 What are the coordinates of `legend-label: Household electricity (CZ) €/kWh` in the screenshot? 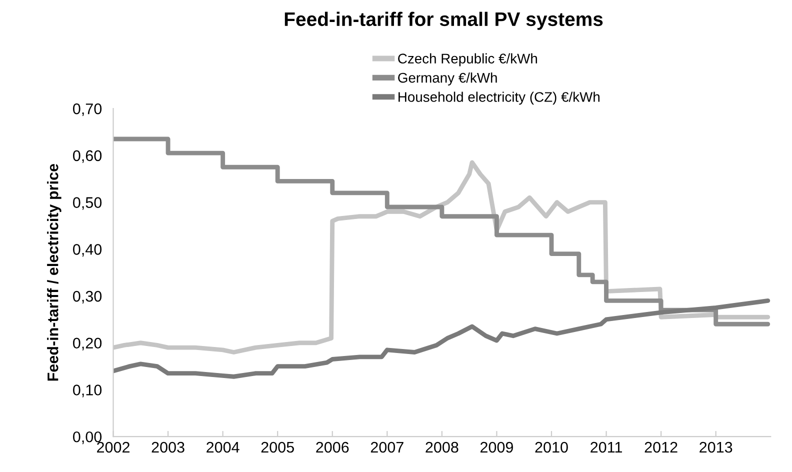 It's located at (499, 98).